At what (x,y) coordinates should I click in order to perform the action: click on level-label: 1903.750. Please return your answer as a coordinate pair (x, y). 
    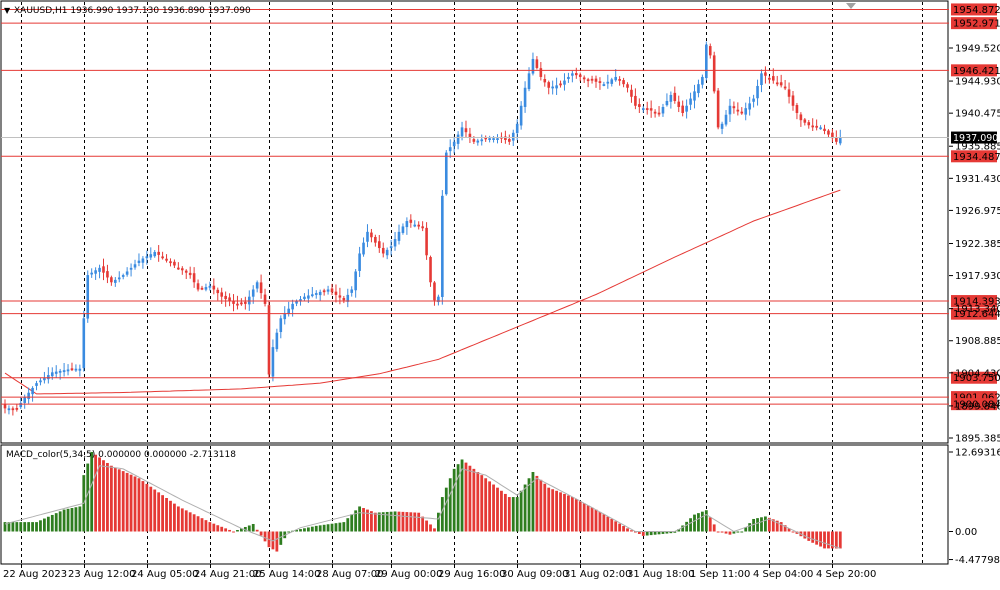
    Looking at the image, I should click on (976, 378).